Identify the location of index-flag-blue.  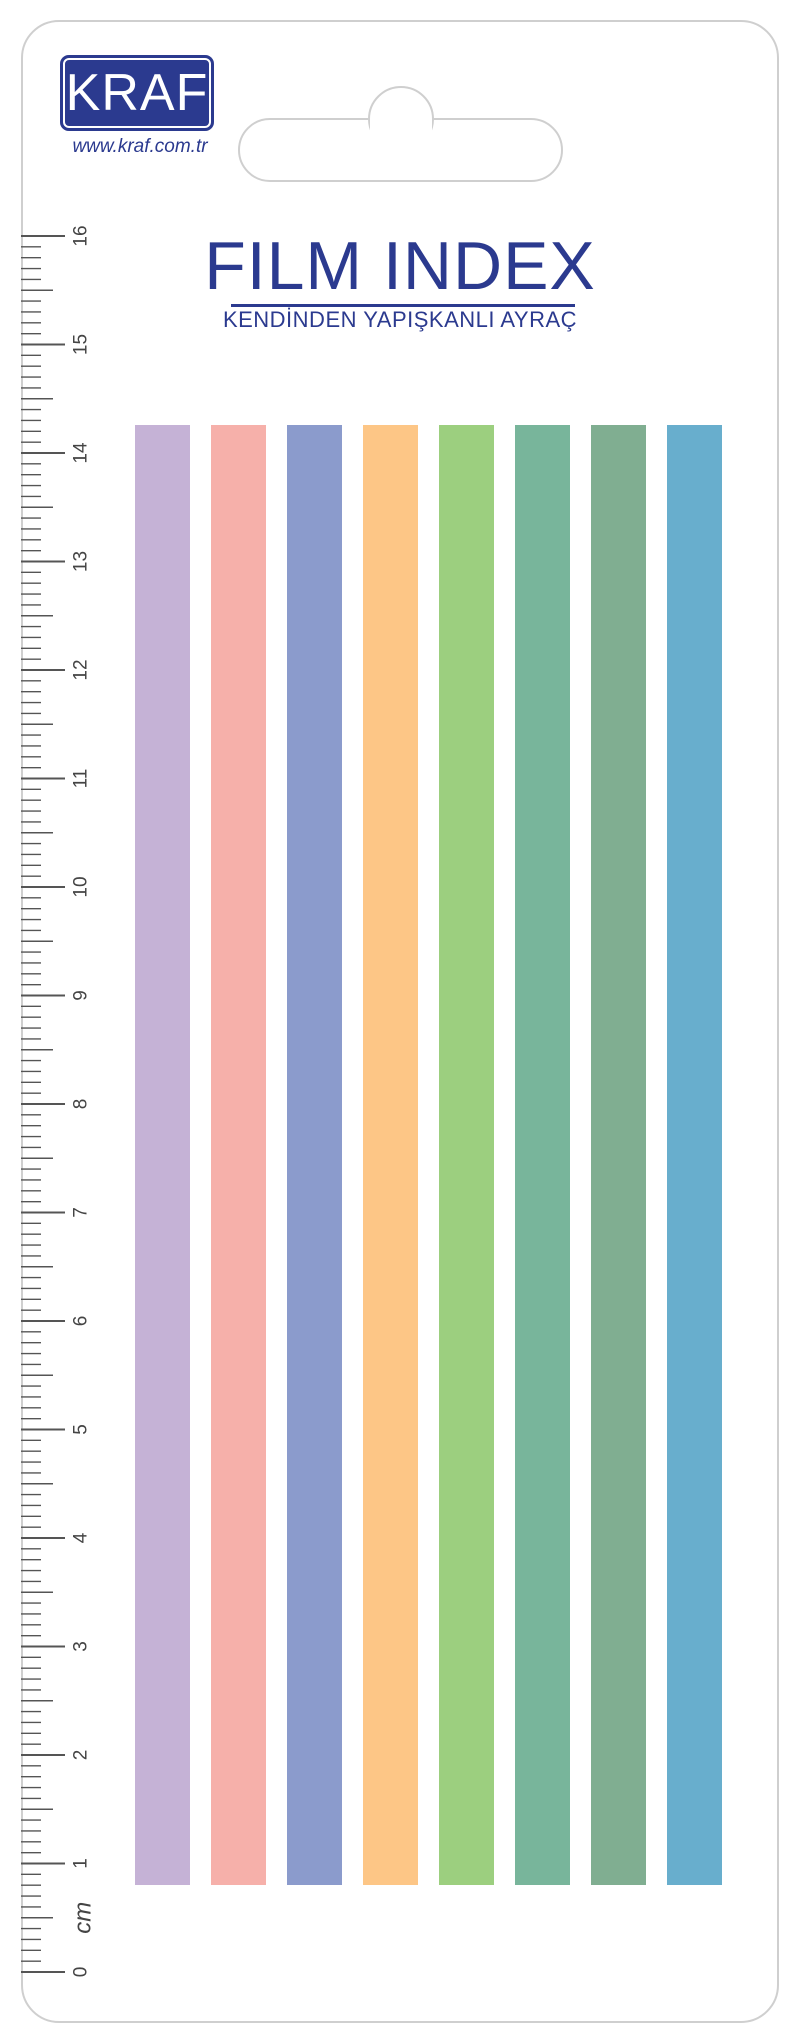
(694, 1155).